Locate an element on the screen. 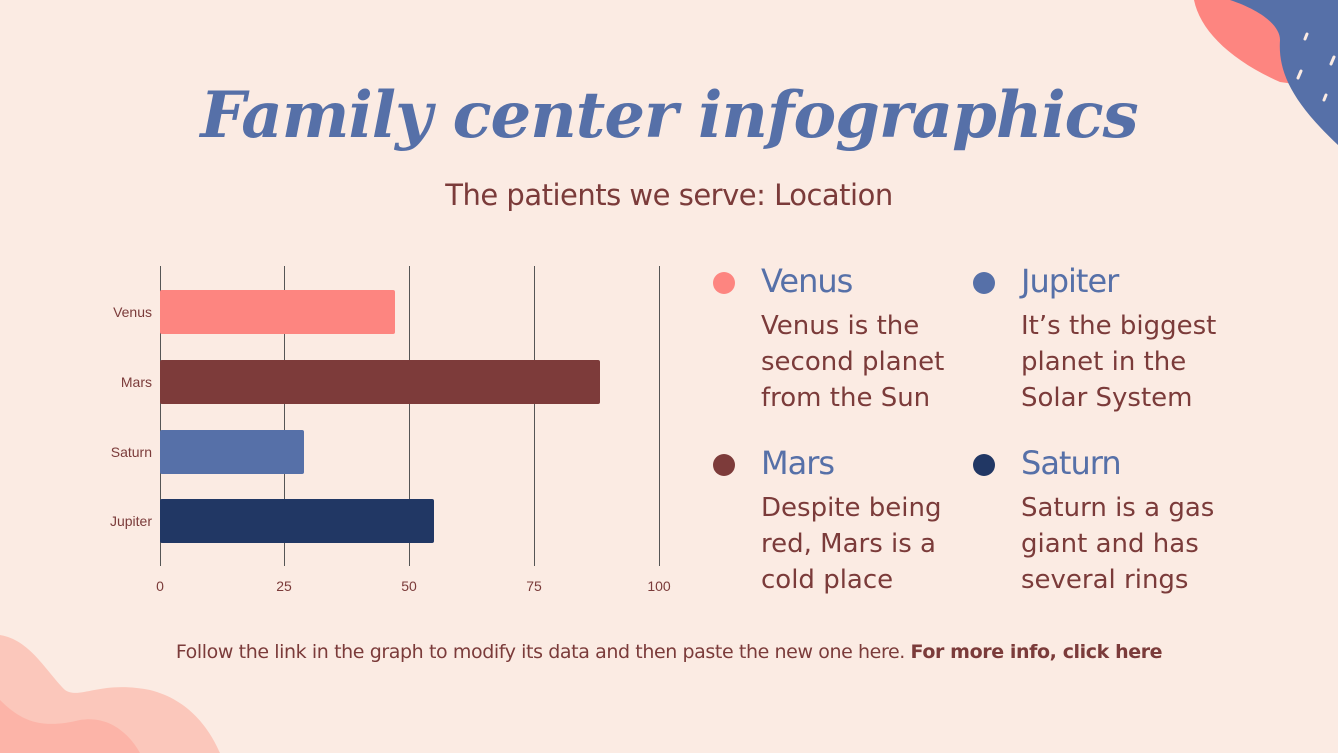 Image resolution: width=1338 pixels, height=753 pixels. bar-saturn is located at coordinates (232, 452).